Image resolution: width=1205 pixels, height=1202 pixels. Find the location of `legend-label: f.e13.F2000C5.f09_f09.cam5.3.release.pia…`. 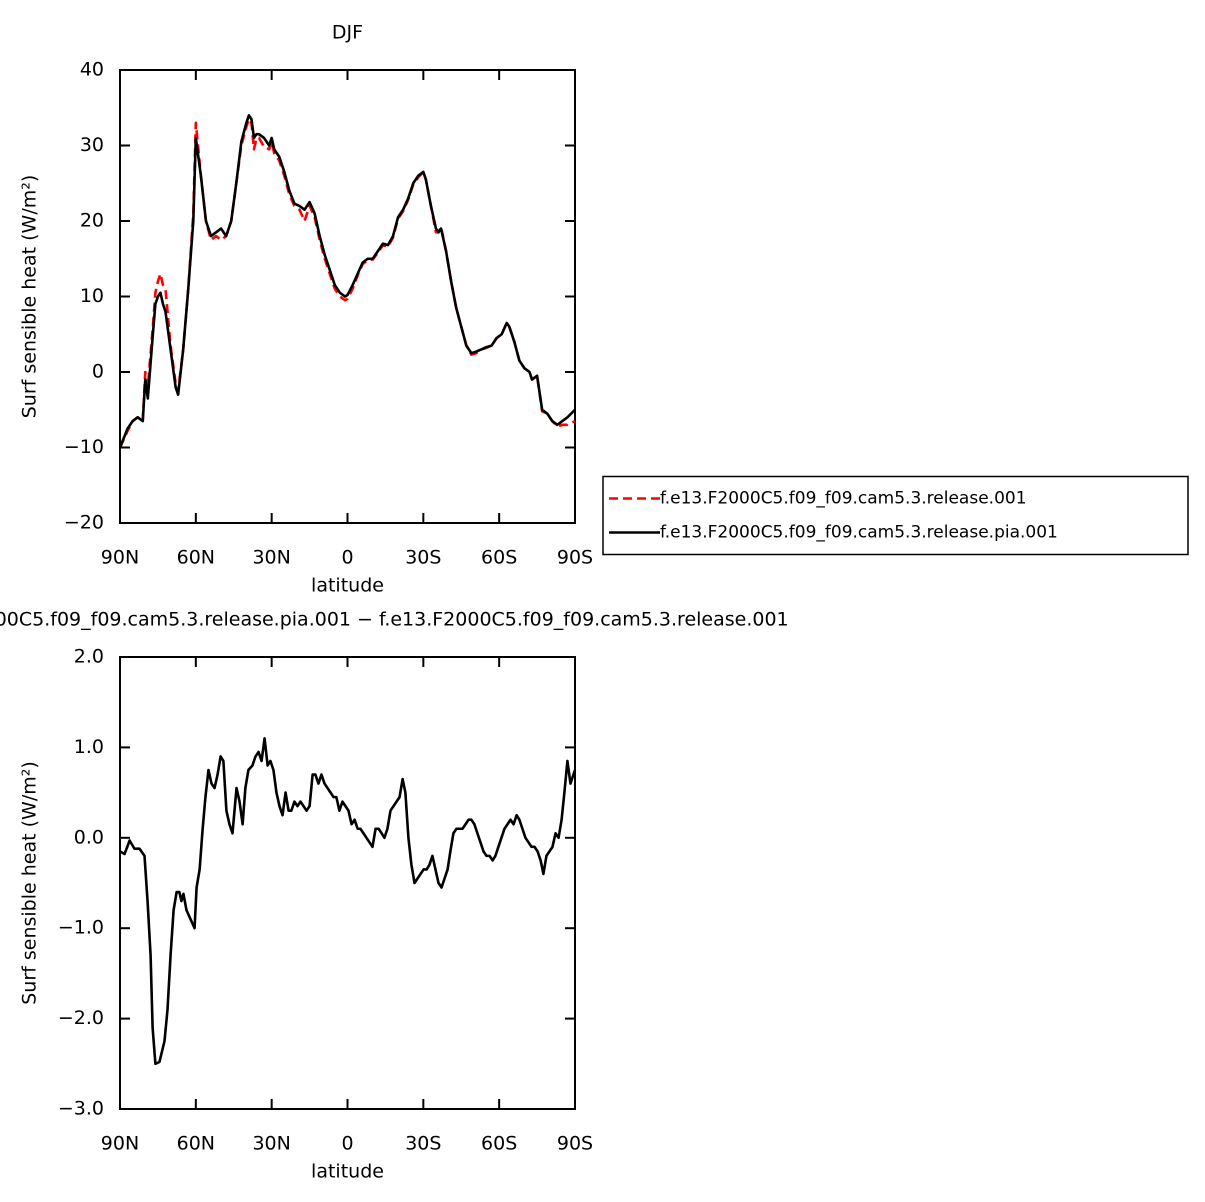

legend-label: f.e13.F2000C5.f09_f09.cam5.3.release.pia… is located at coordinates (859, 533).